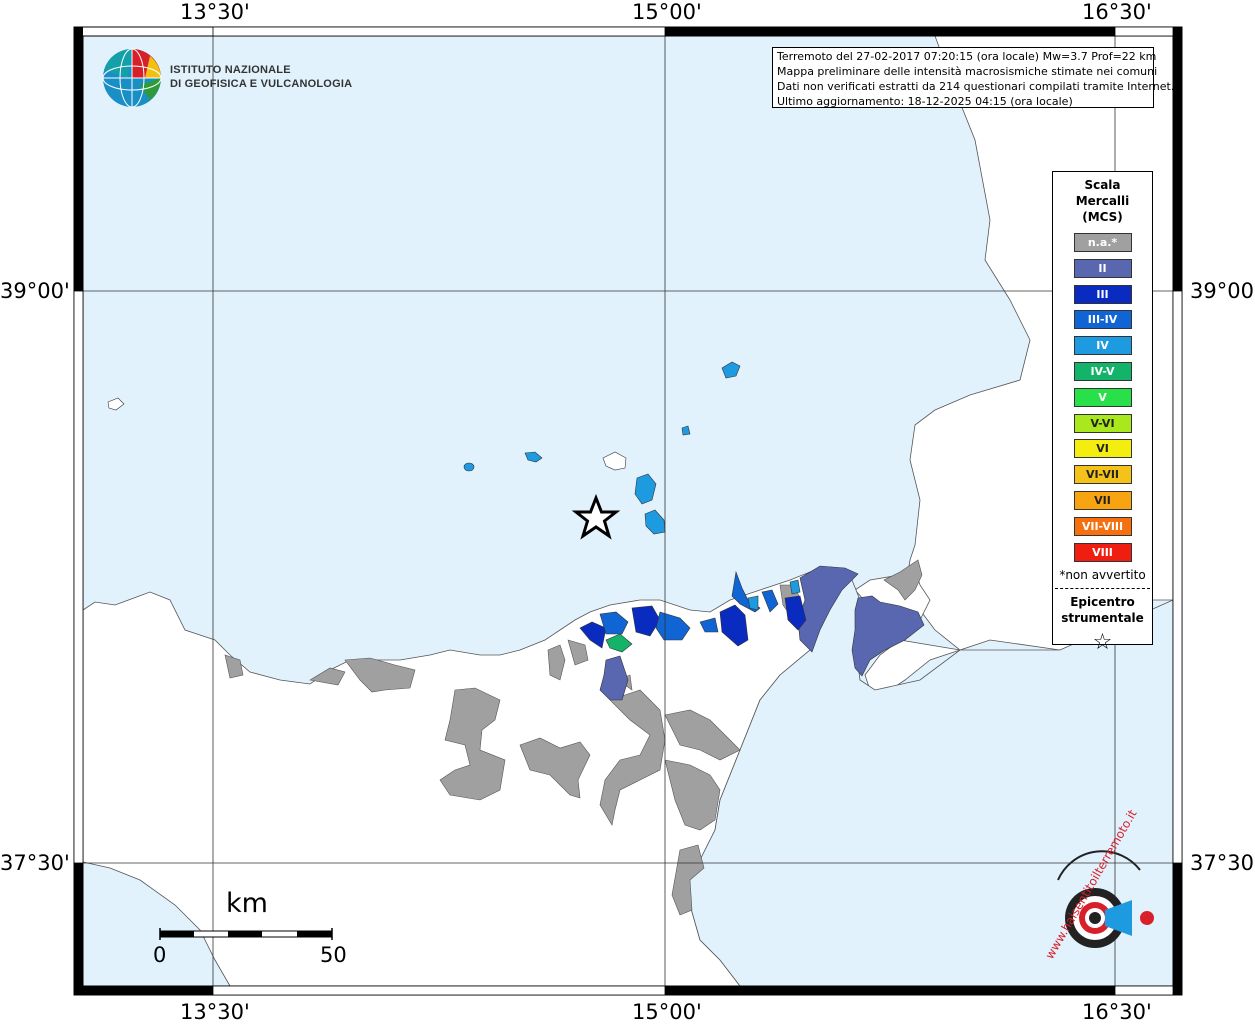  Describe the element at coordinates (1102, 217) in the screenshot. I see `legend-title-line: (MCS)` at that location.